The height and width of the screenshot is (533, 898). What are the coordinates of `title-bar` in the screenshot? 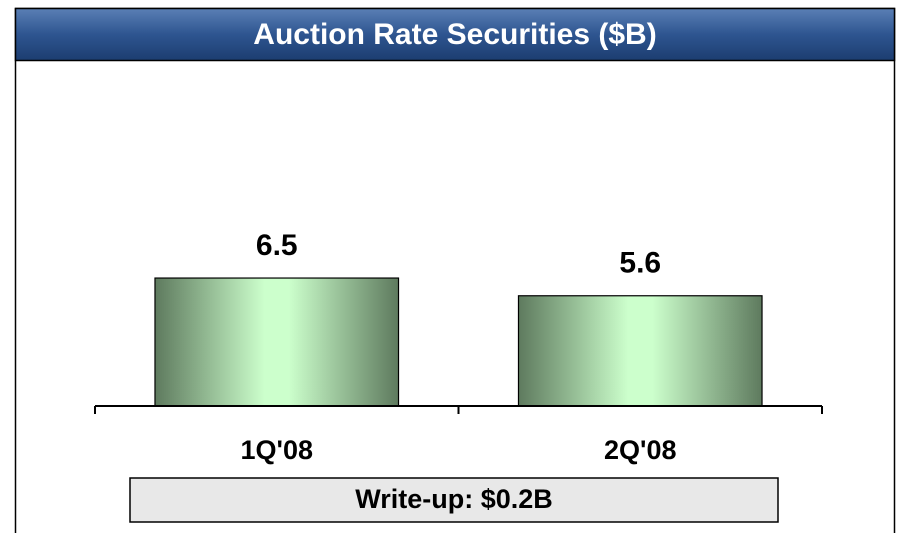 It's located at (455, 34).